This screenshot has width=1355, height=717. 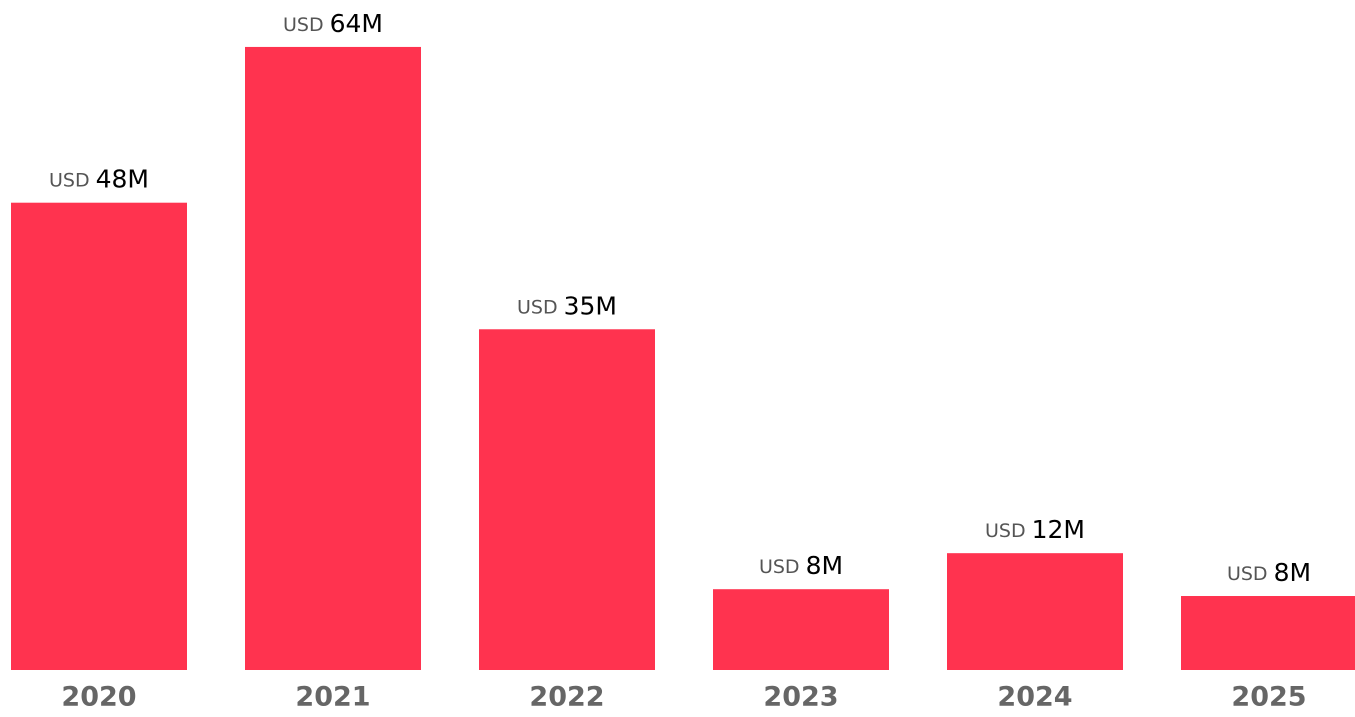 What do you see at coordinates (566, 697) in the screenshot?
I see `x-tick-label: 2022` at bounding box center [566, 697].